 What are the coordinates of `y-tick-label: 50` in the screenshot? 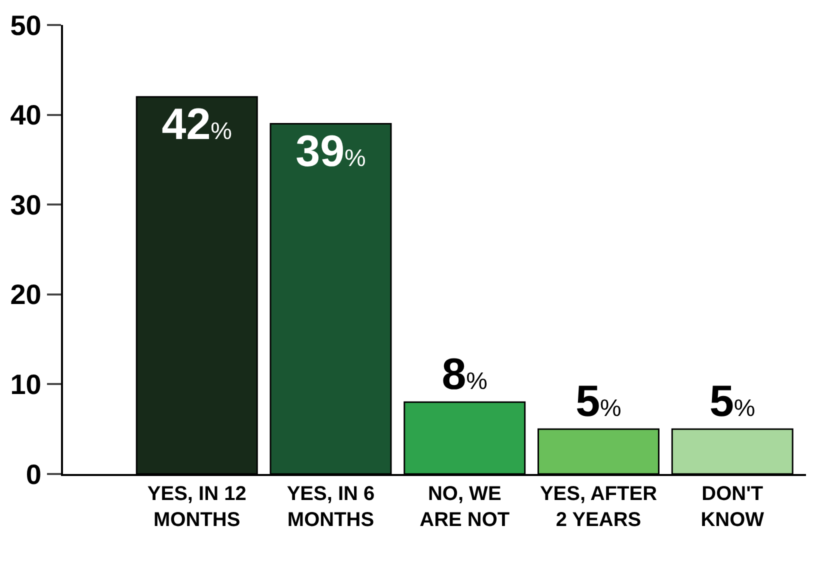 It's located at (26, 25).